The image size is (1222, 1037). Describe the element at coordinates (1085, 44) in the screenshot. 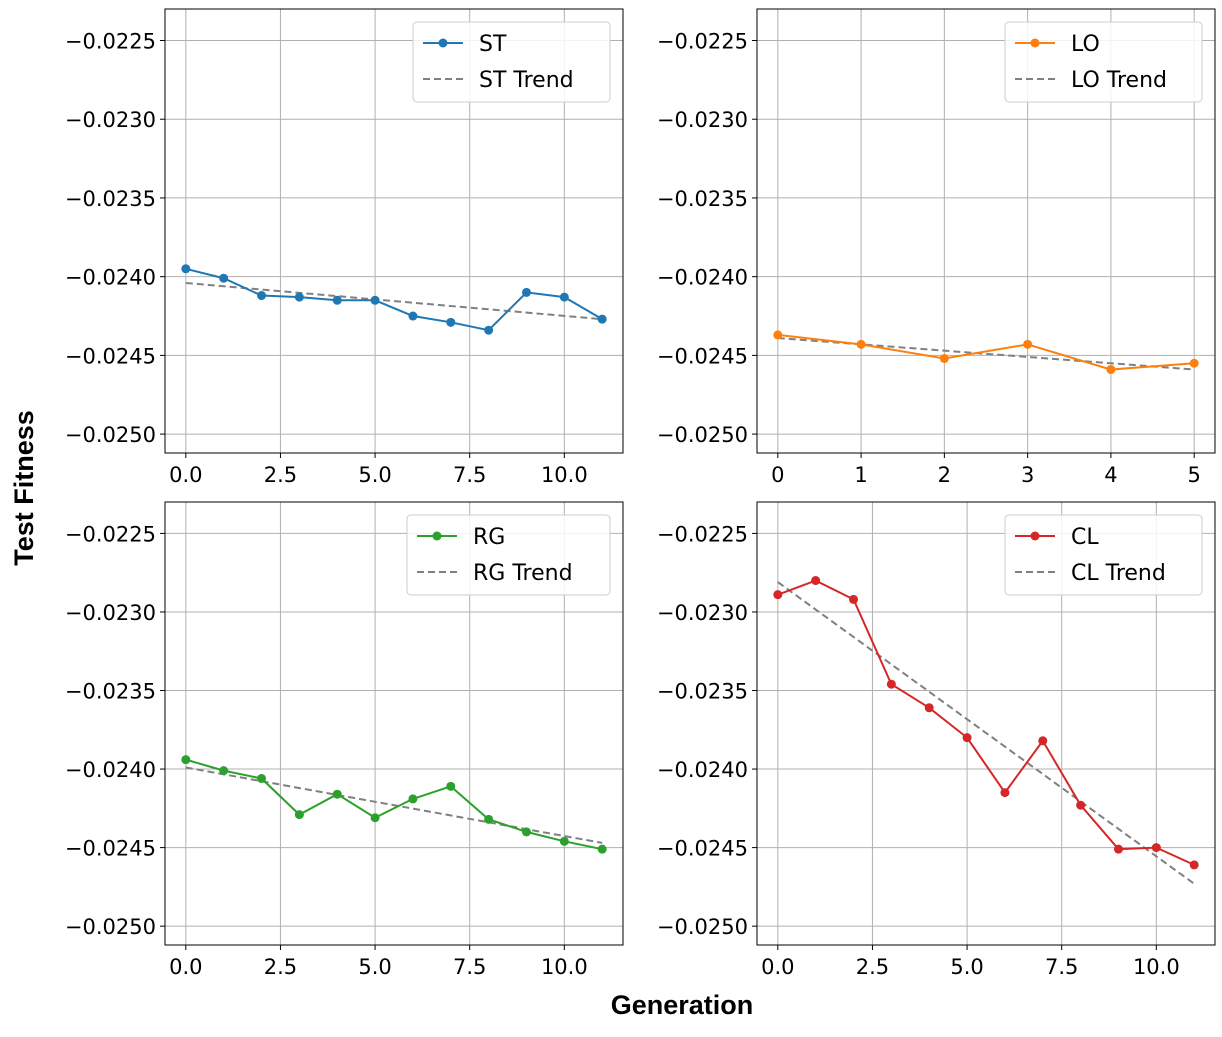

I see `legend-label: LO` at that location.